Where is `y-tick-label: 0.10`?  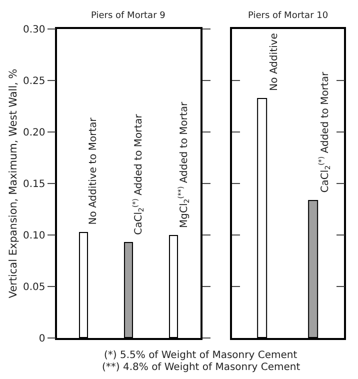 y-tick-label: 0.10 is located at coordinates (34, 236).